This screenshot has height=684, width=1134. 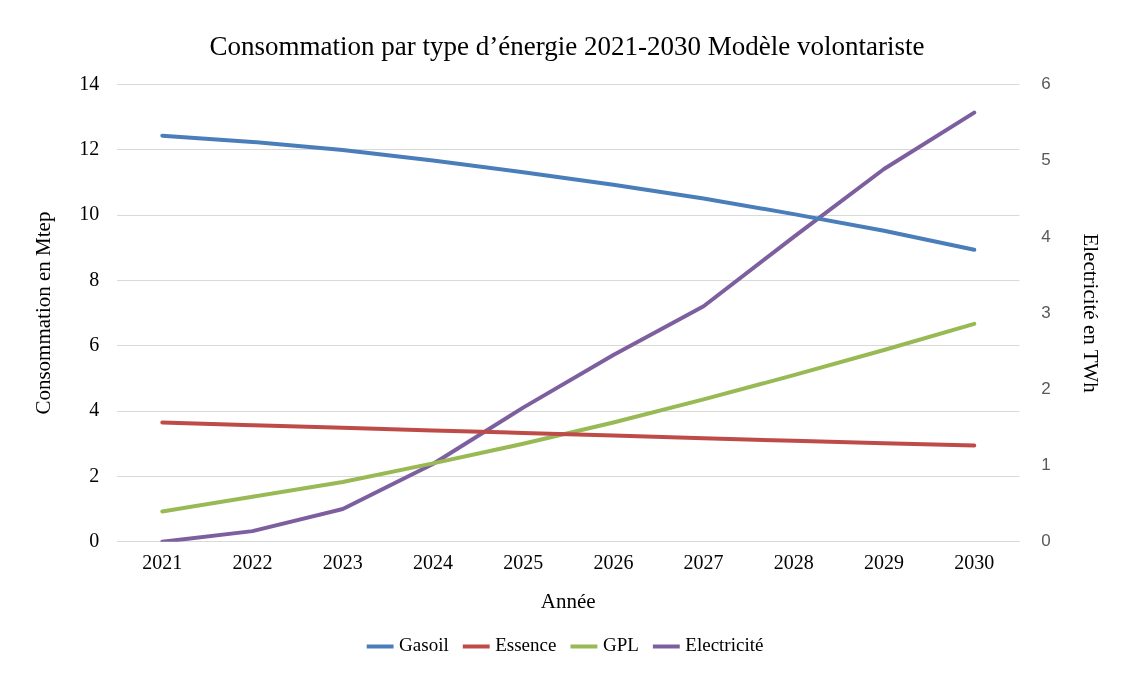 What do you see at coordinates (1046, 84) in the screenshot?
I see `y2-tick-label: 6` at bounding box center [1046, 84].